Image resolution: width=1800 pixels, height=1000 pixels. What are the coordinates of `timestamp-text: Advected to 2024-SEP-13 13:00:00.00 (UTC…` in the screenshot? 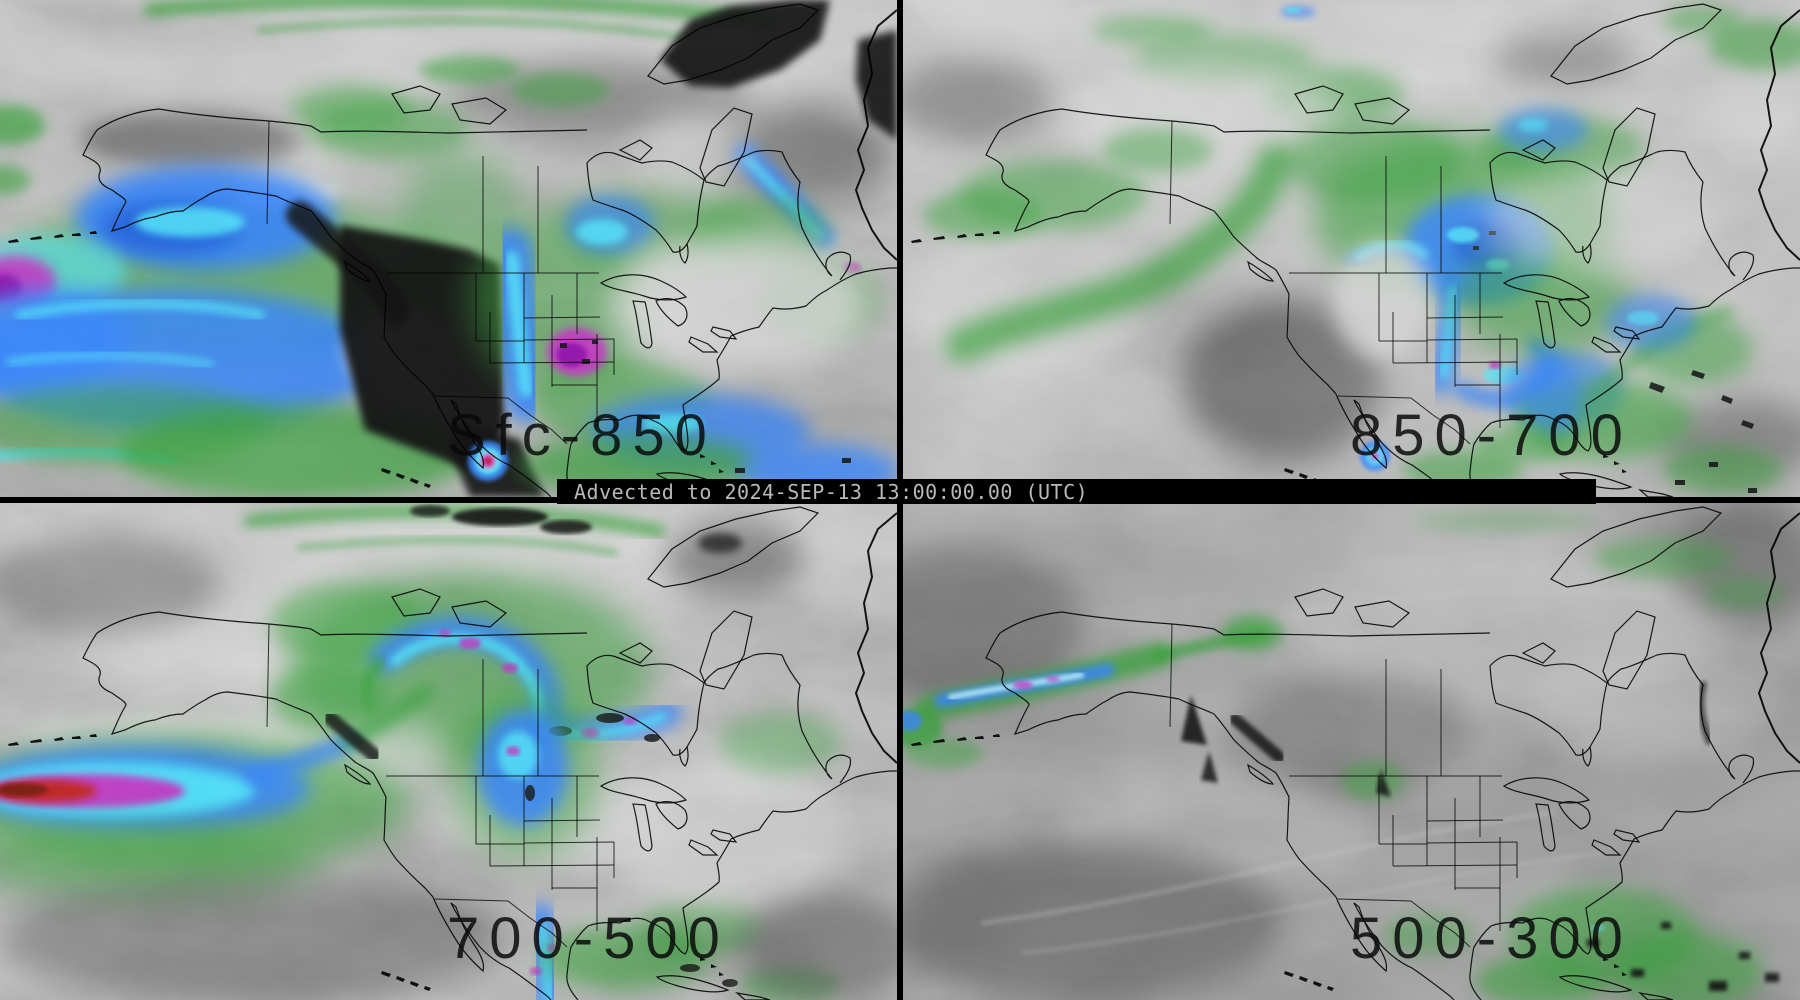 It's located at (831, 491).